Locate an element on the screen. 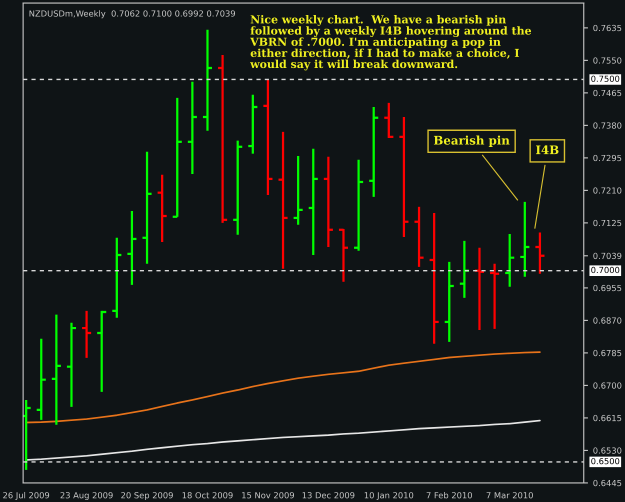 The image size is (625, 502). ref-line-label: 0.6500 is located at coordinates (605, 461).